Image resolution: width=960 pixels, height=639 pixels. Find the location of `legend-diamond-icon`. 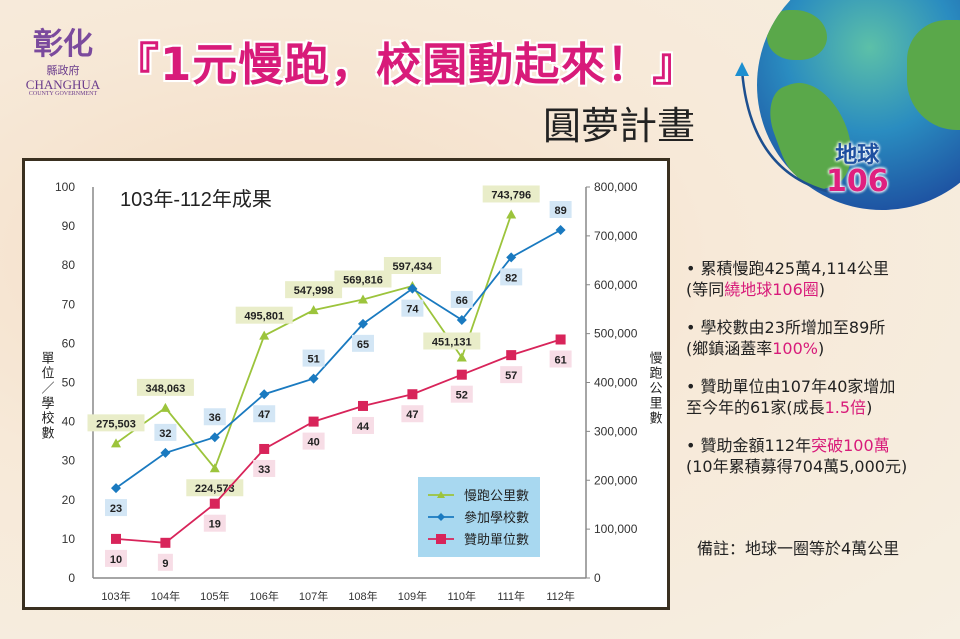

legend-diamond-icon is located at coordinates (441, 517).